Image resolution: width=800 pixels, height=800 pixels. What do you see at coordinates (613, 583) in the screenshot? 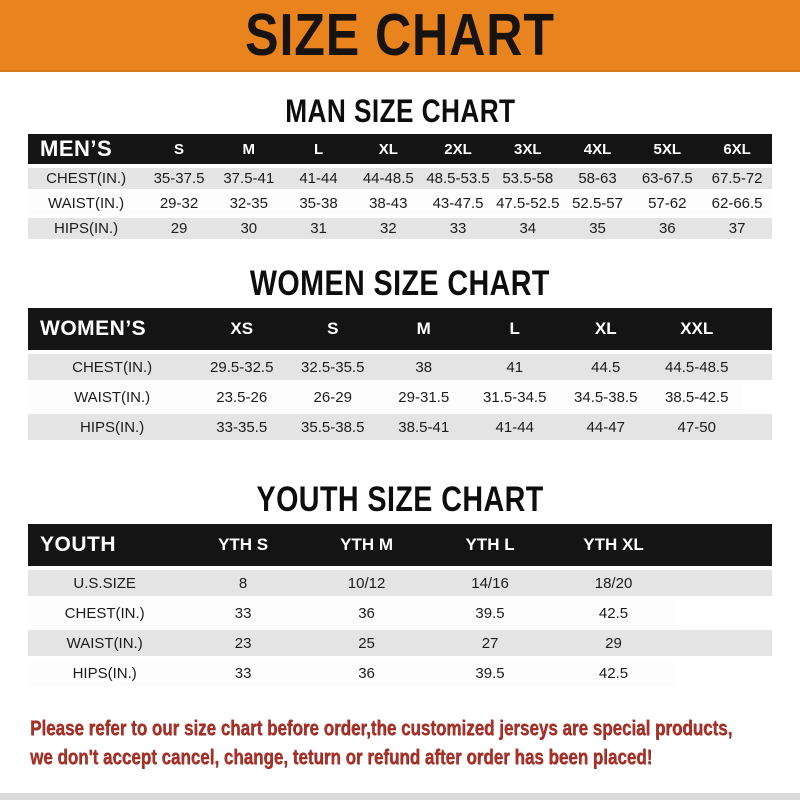
I see `table-cell: 18/20` at bounding box center [613, 583].